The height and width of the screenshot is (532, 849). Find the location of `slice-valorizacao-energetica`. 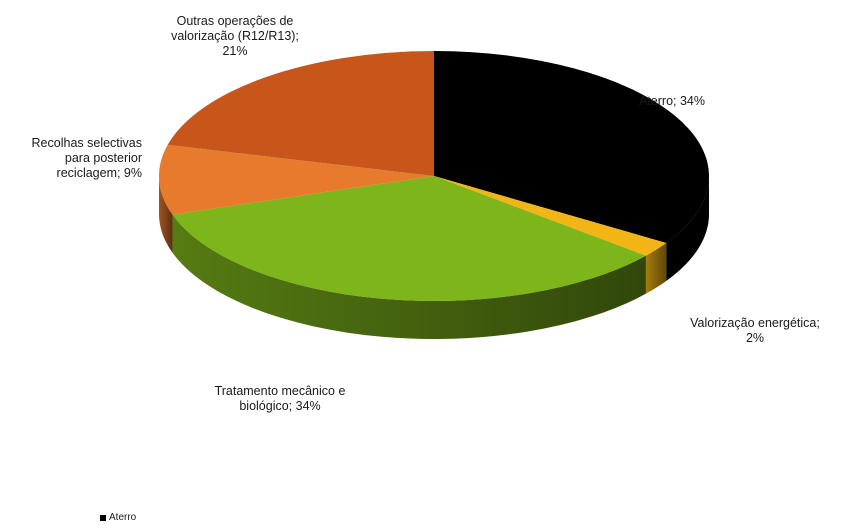

slice-valorizacao-energetica is located at coordinates (550, 216).